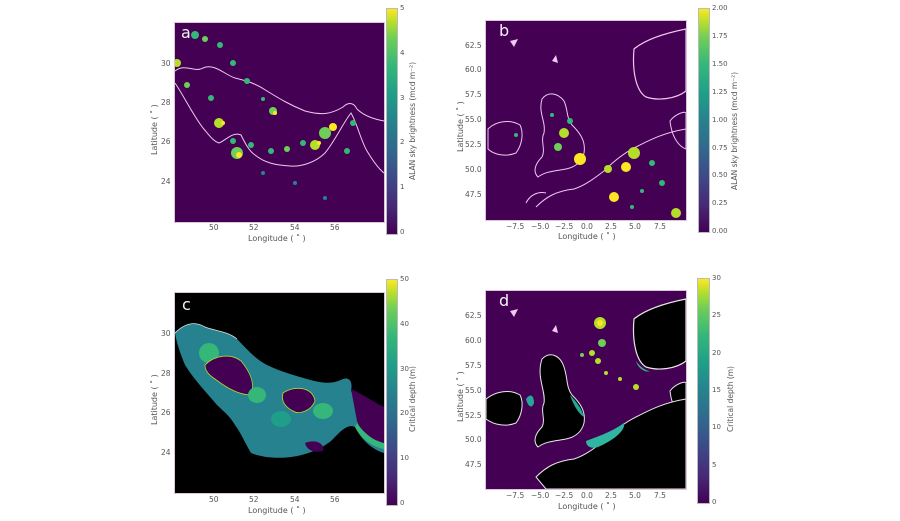 This screenshot has width=900, height=521. What do you see at coordinates (714, 465) in the screenshot?
I see `cbar-d-tick-5: 5` at bounding box center [714, 465].